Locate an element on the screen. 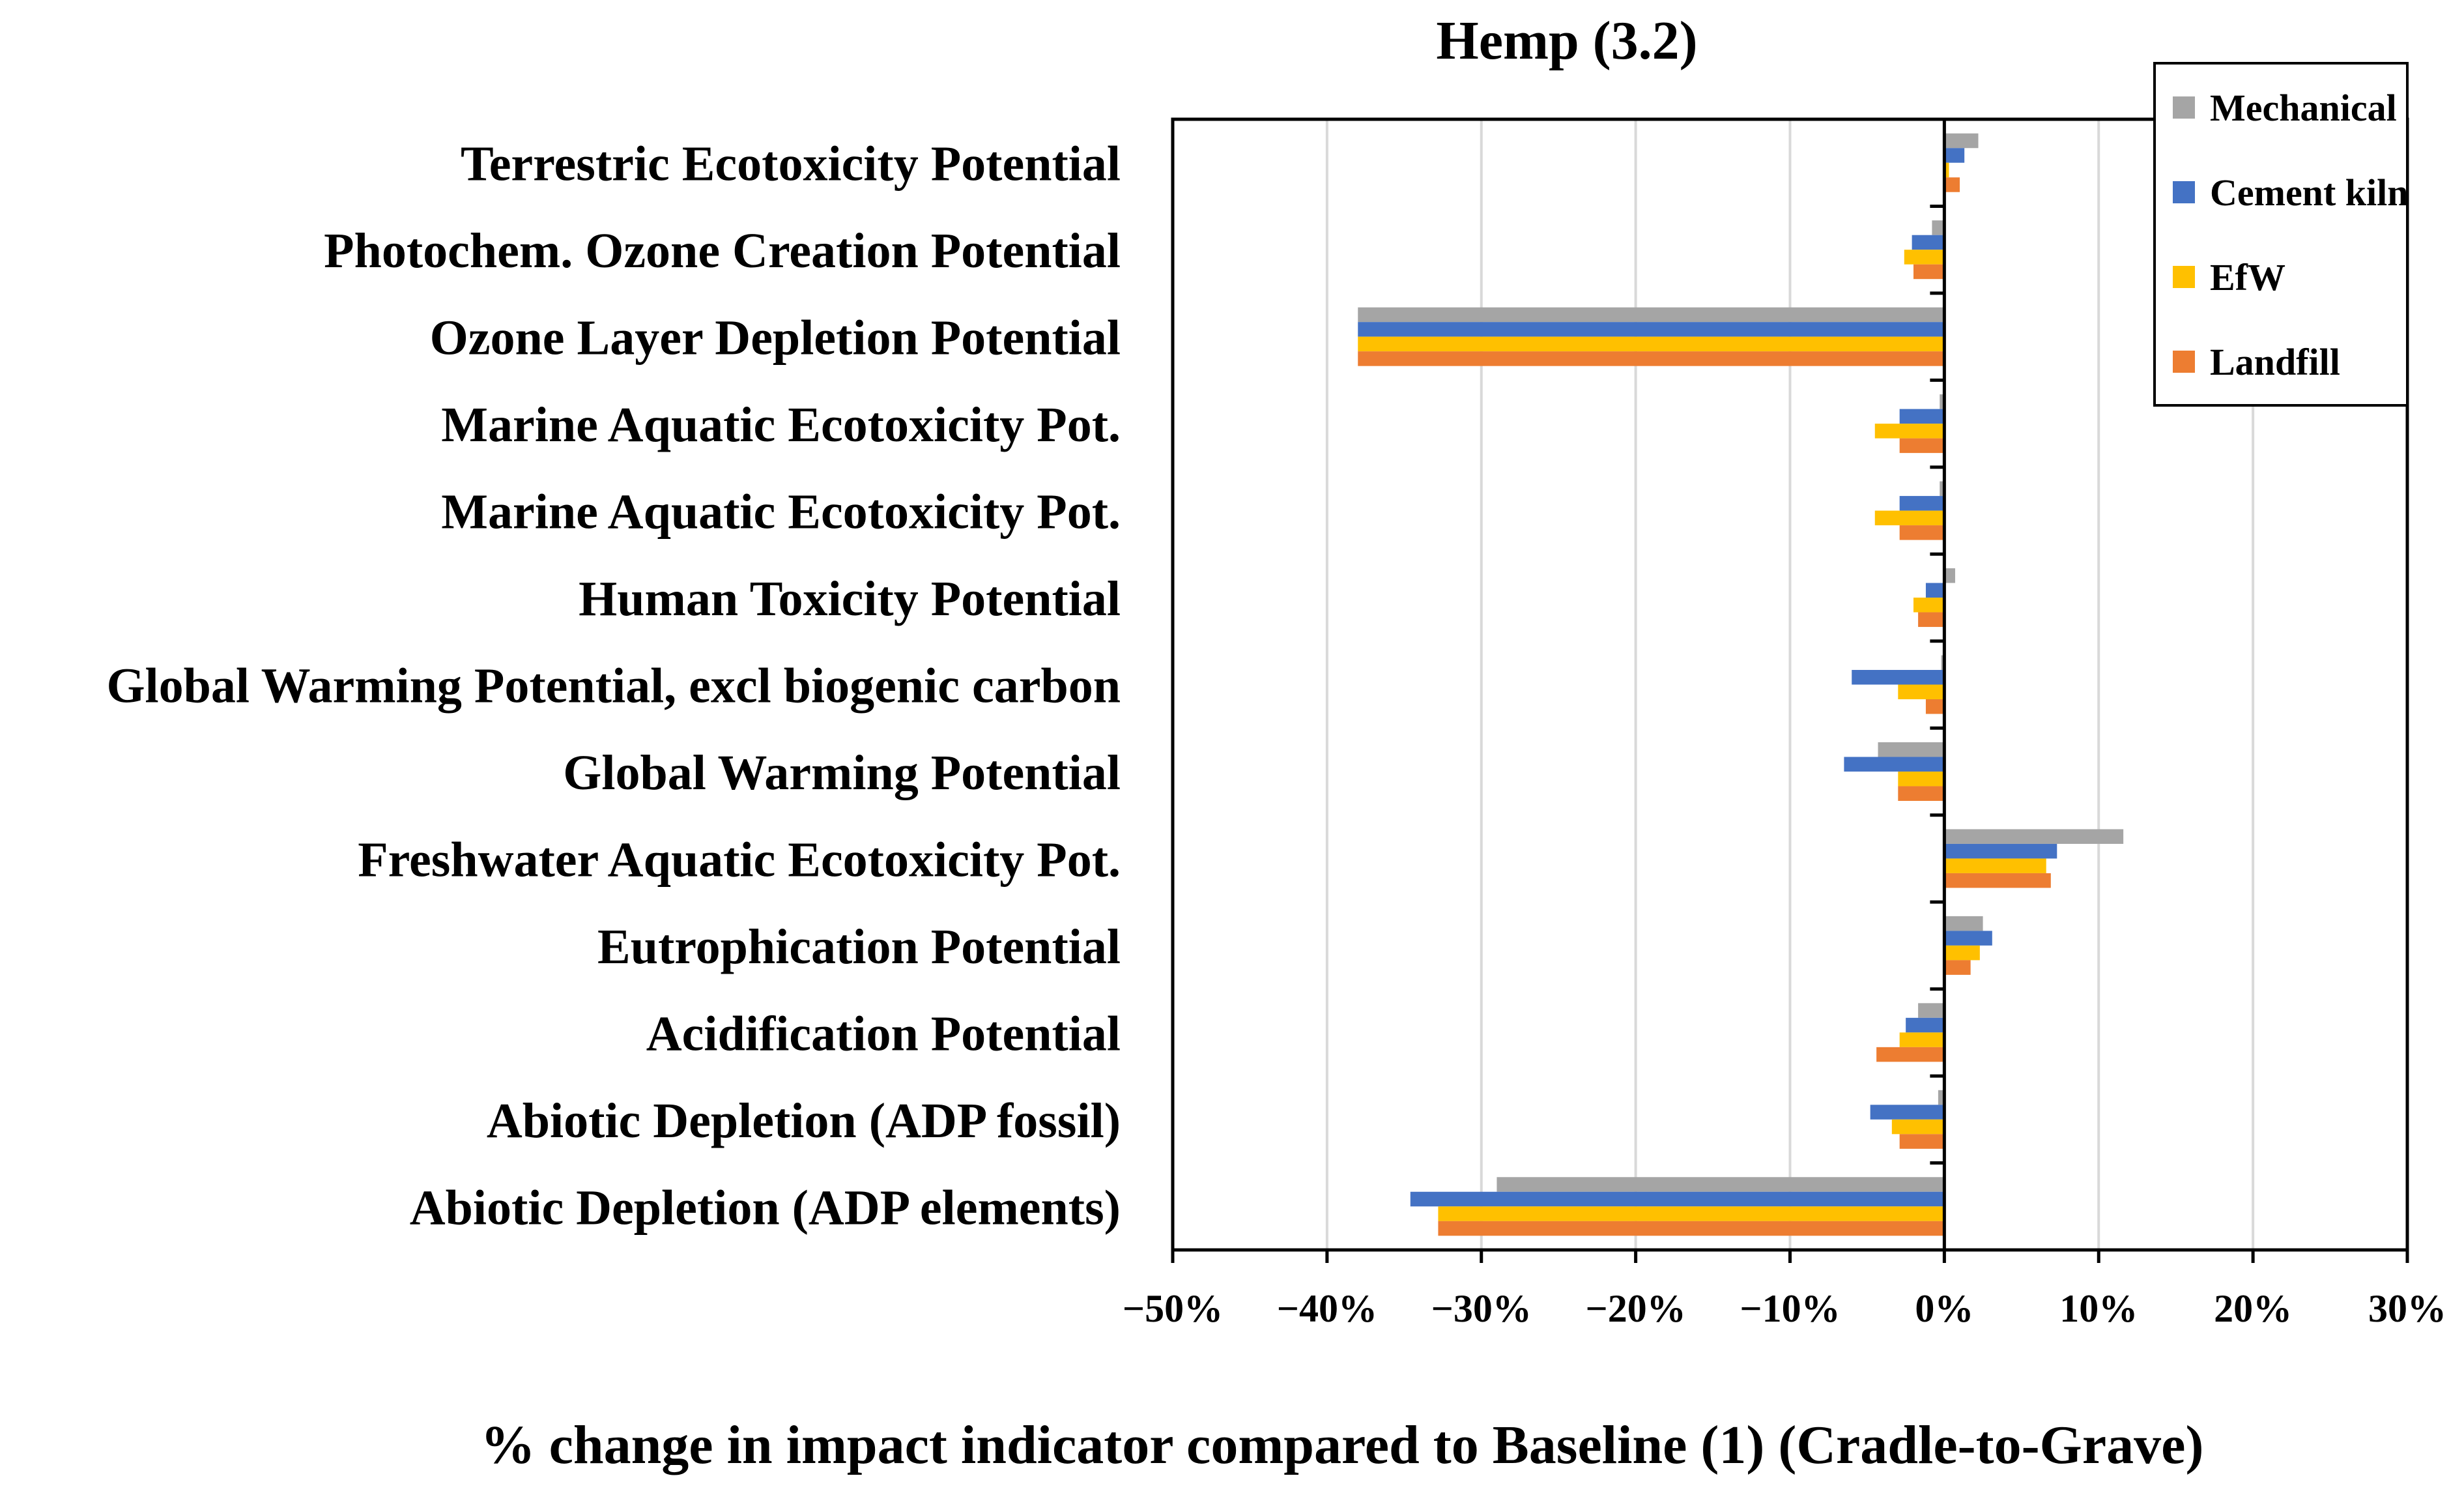 This screenshot has width=2464, height=1493. x-tick-label: 20% is located at coordinates (2253, 1308).